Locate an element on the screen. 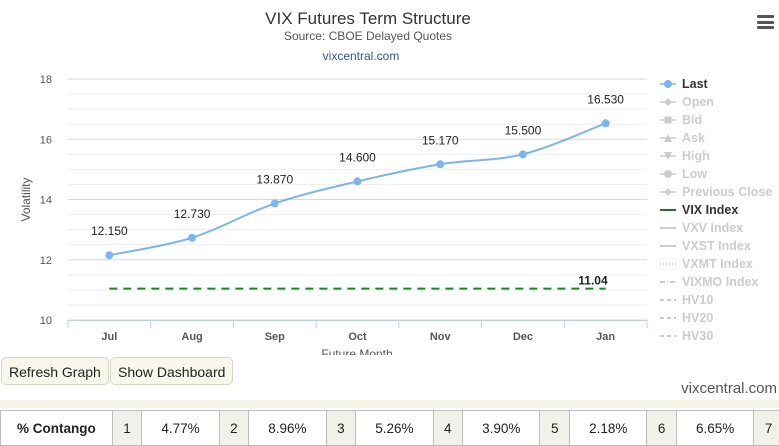  legend-label: Ask is located at coordinates (693, 138).